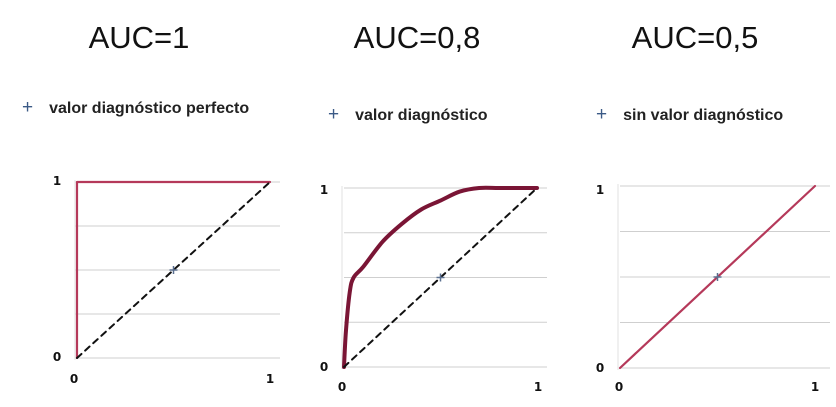 The image size is (836, 407). I want to click on subtitle-text: valor diagnóstico, so click(421, 115).